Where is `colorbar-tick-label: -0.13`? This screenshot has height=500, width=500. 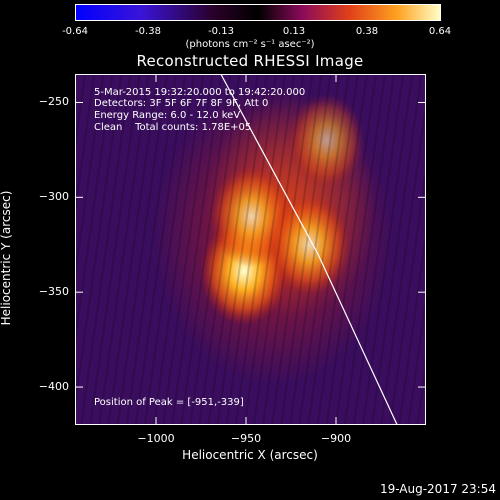
colorbar-tick-label: -0.13 is located at coordinates (221, 31).